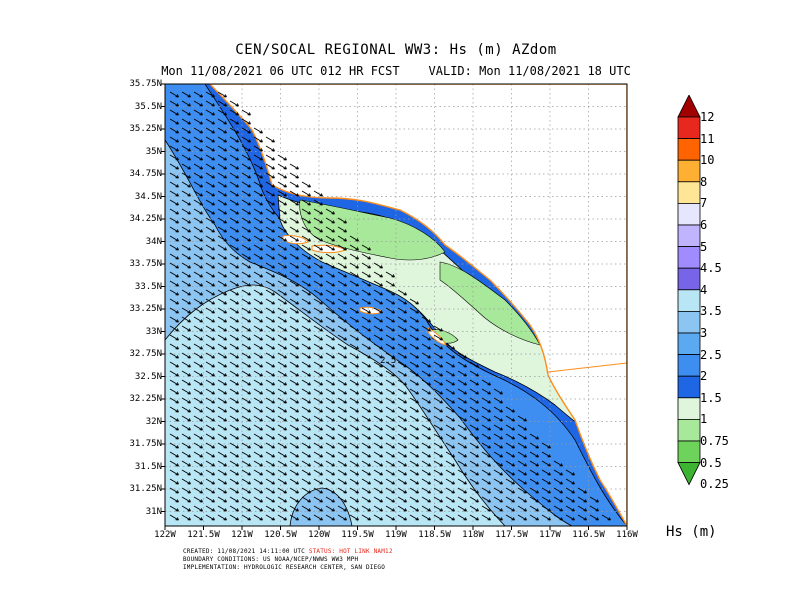 The image size is (792, 612). Describe the element at coordinates (711, 462) in the screenshot. I see `colorbar-level-label: 0.5` at that location.